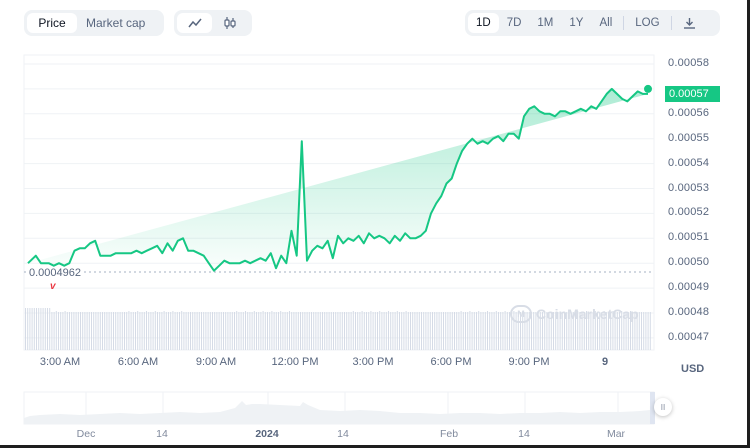 The width and height of the screenshot is (750, 448). I want to click on range-1y: 1Y, so click(576, 23).